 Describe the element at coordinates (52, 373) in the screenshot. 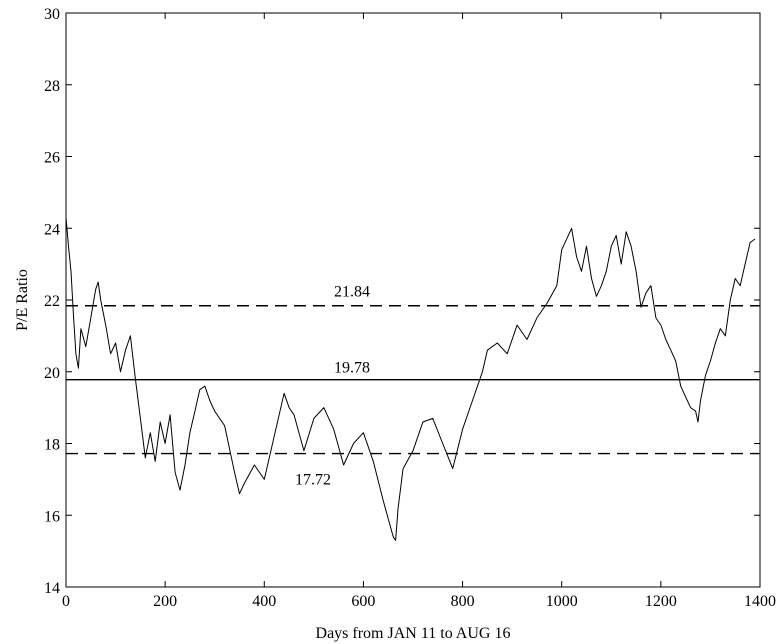

I see `y-tick-label: 20` at that location.